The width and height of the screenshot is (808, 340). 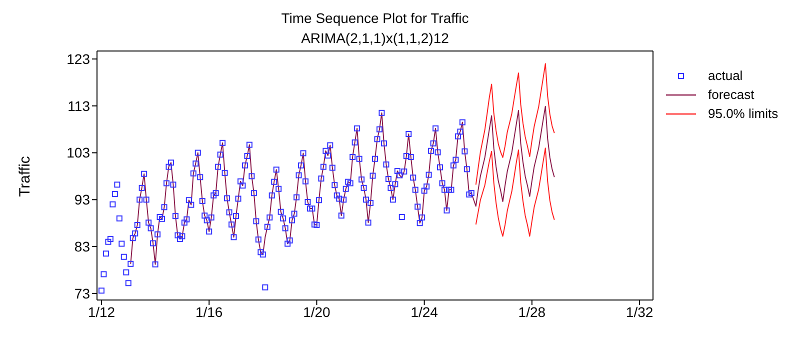 I want to click on legend-label: forecast, so click(x=731, y=94).